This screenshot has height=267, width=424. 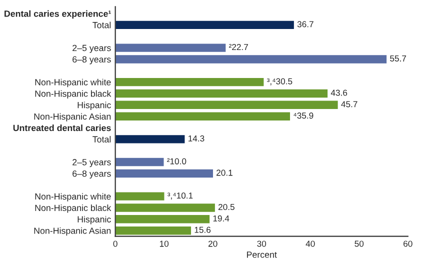 What do you see at coordinates (261, 243) in the screenshot?
I see `x-tick-label: 30` at bounding box center [261, 243].